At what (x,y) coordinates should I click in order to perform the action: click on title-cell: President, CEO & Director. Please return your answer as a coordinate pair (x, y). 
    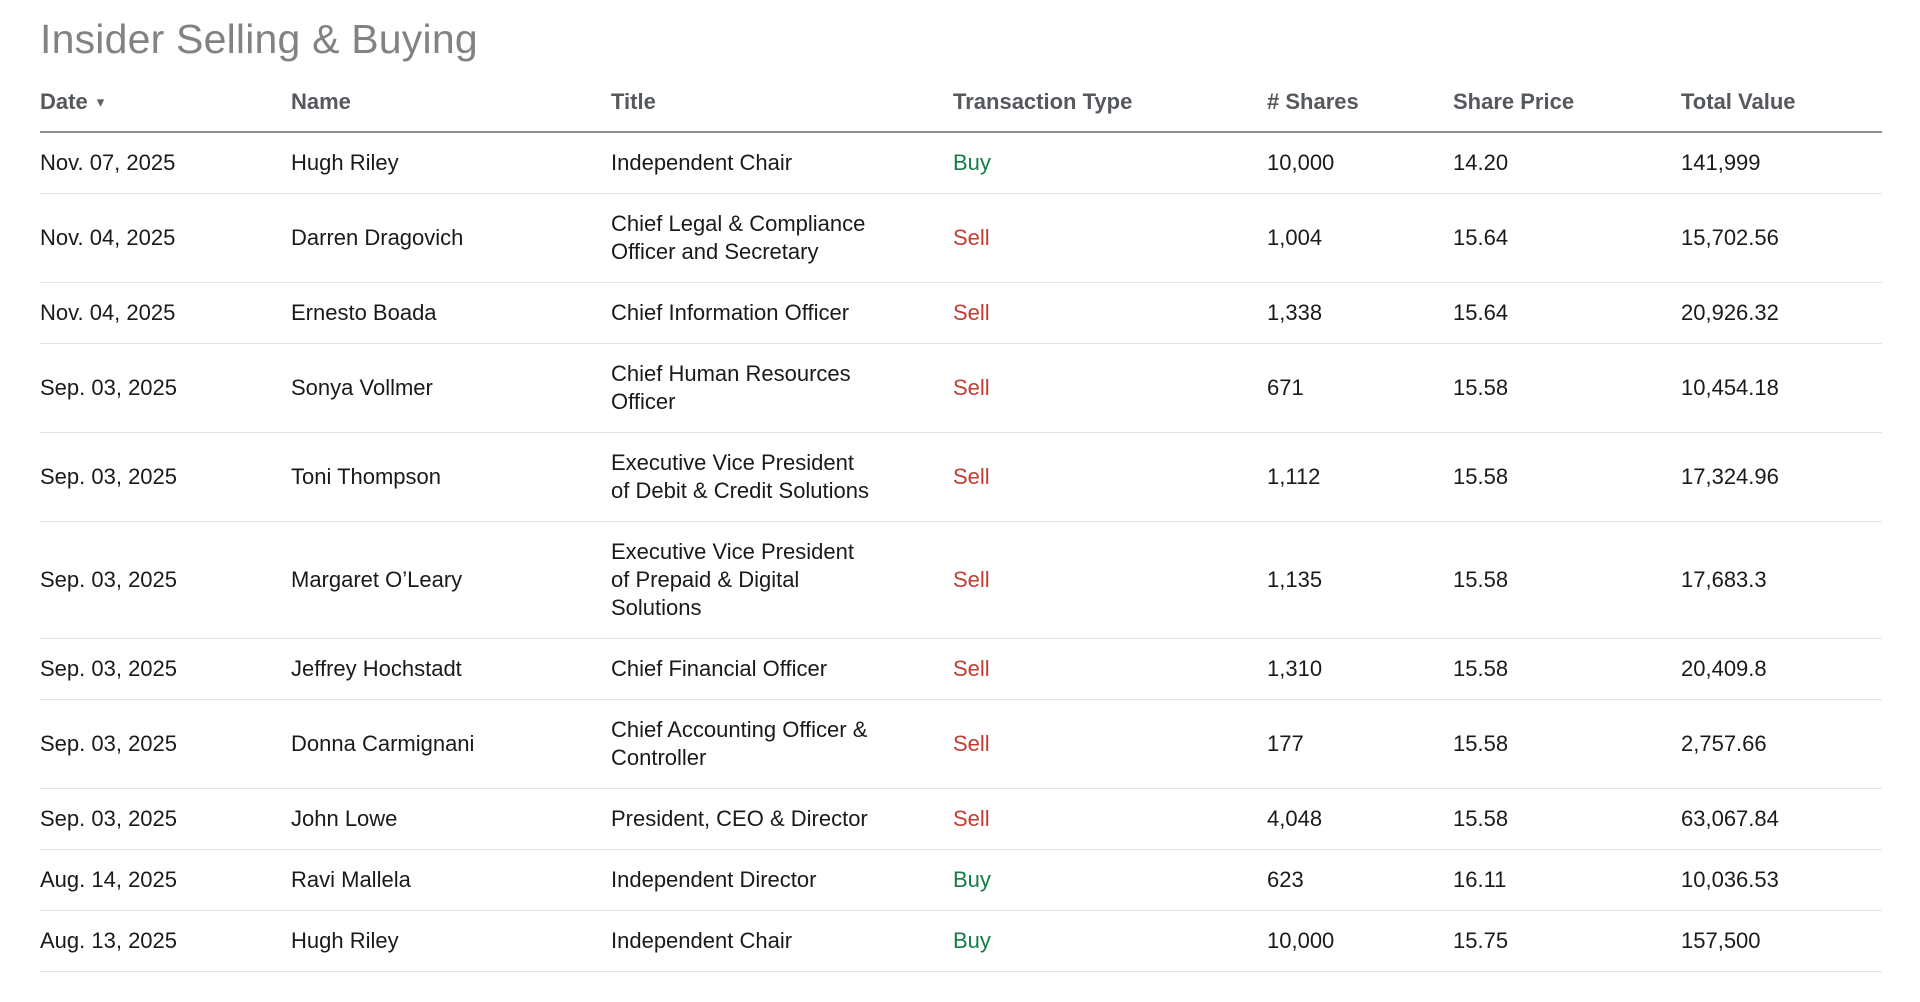
    Looking at the image, I should click on (782, 819).